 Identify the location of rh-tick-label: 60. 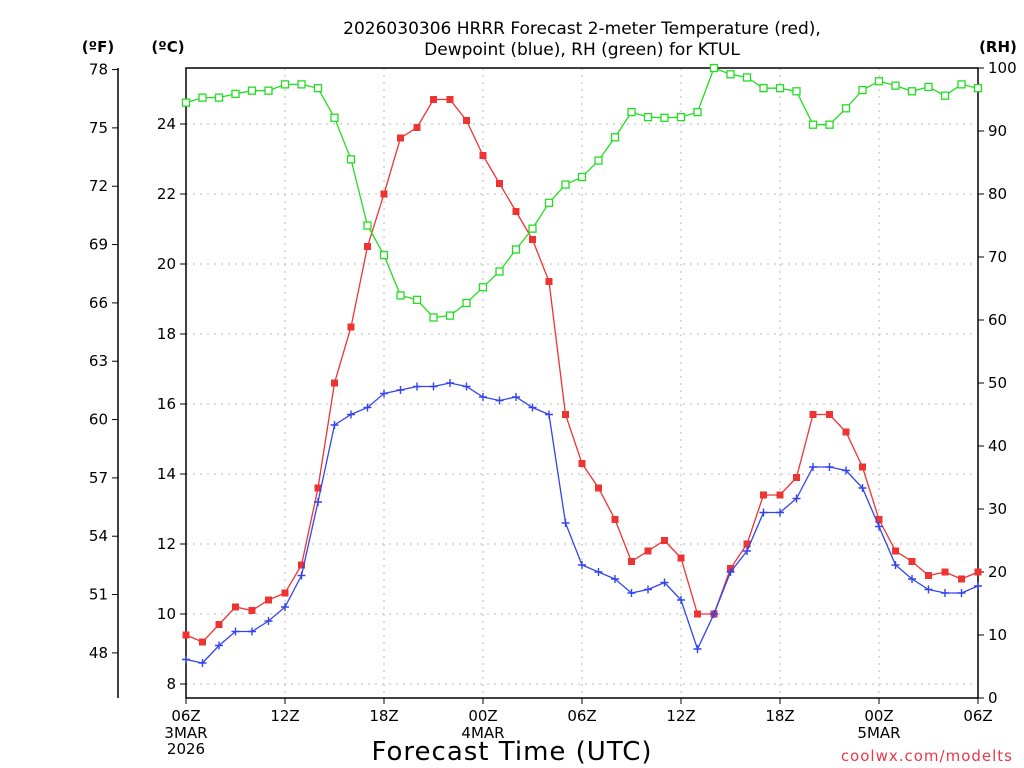
(997, 320).